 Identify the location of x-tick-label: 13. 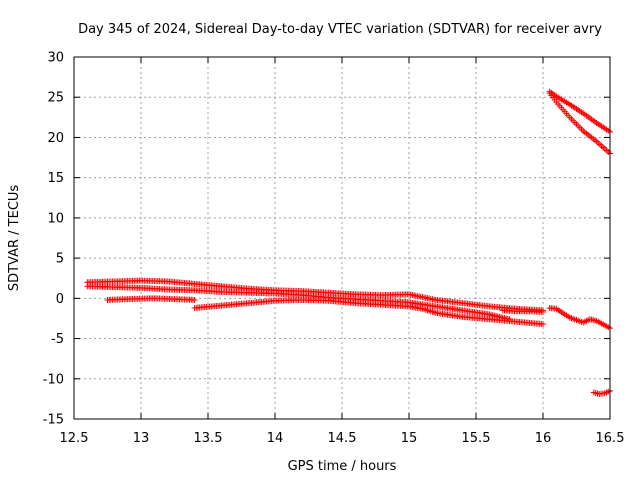
(141, 438).